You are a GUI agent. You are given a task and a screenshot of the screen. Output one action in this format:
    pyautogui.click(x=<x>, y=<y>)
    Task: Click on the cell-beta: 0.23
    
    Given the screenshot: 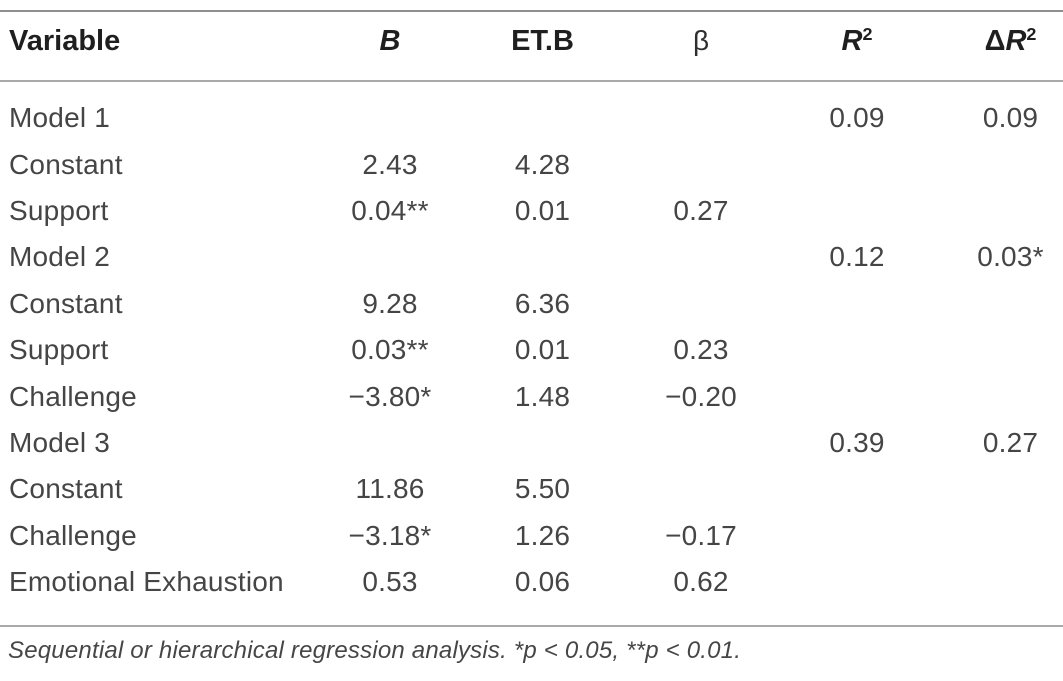 What is the action you would take?
    pyautogui.click(x=701, y=350)
    